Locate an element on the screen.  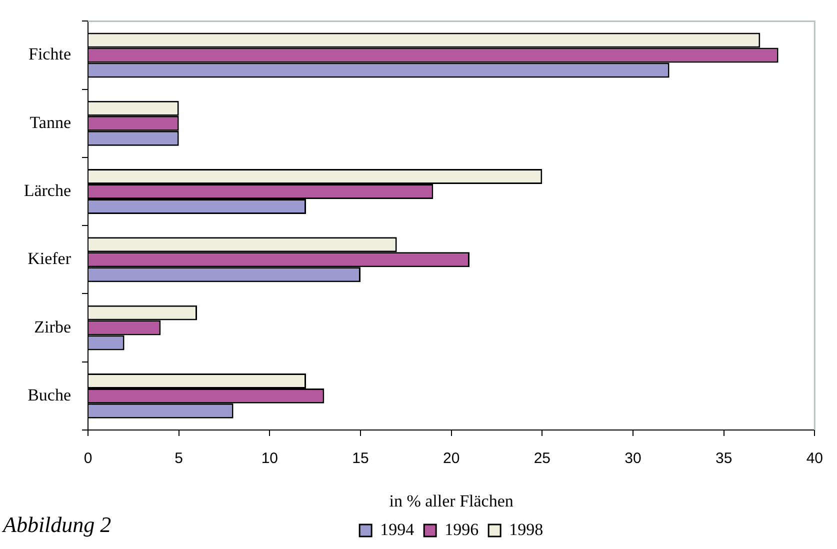
x-tick-label: 10 is located at coordinates (269, 459).